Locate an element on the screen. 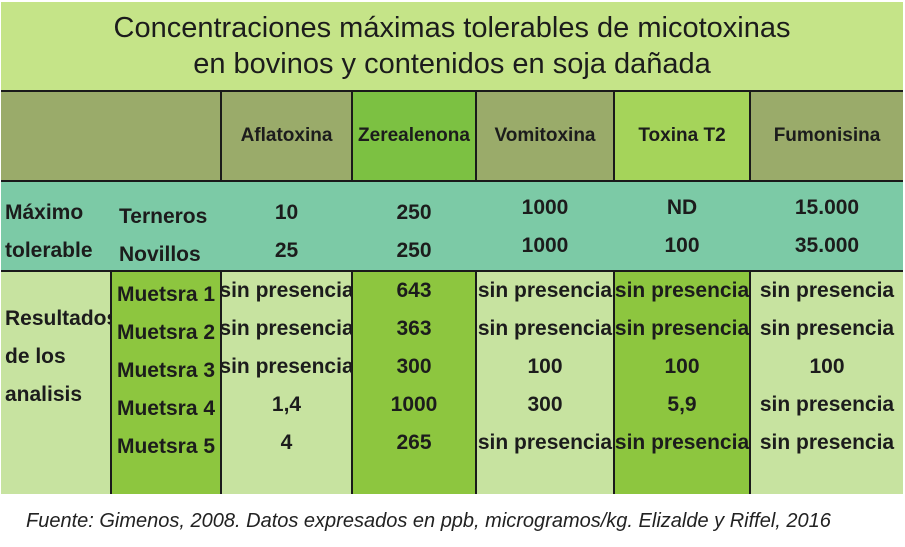  resultados-label-line-1: Resultados is located at coordinates (62, 318).